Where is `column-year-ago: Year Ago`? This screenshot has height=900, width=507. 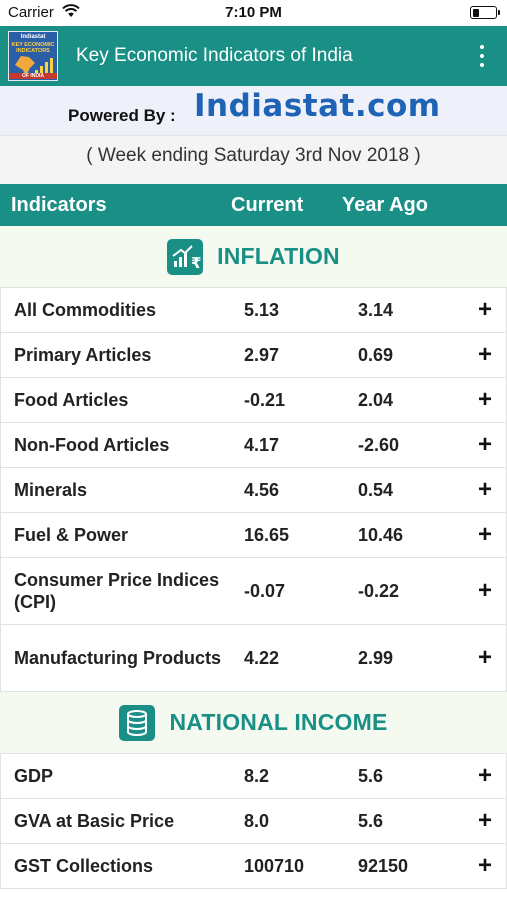 column-year-ago: Year Ago is located at coordinates (385, 205).